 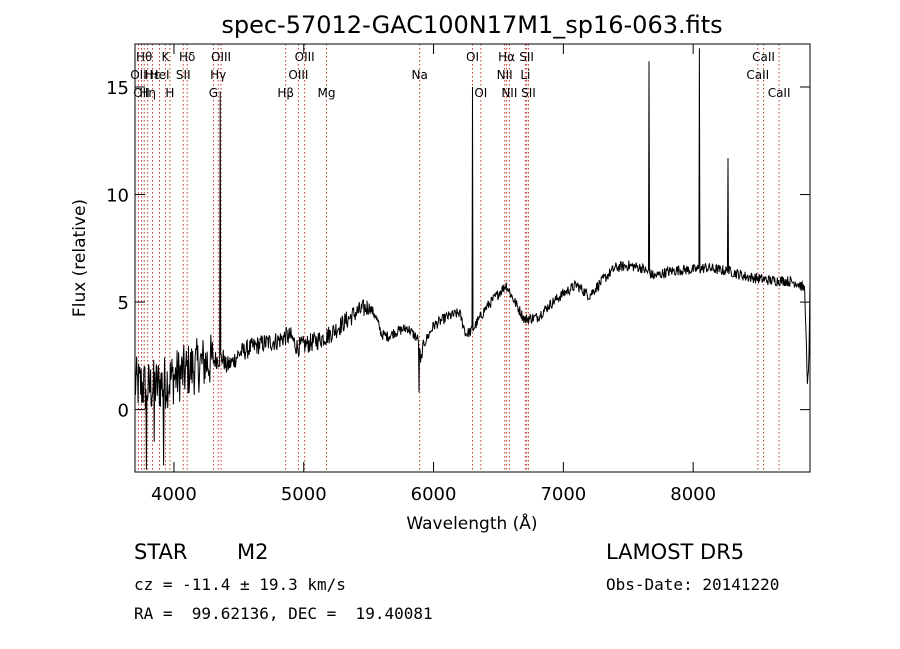 I want to click on x-tick-label-3: 7000, so click(x=563, y=494).